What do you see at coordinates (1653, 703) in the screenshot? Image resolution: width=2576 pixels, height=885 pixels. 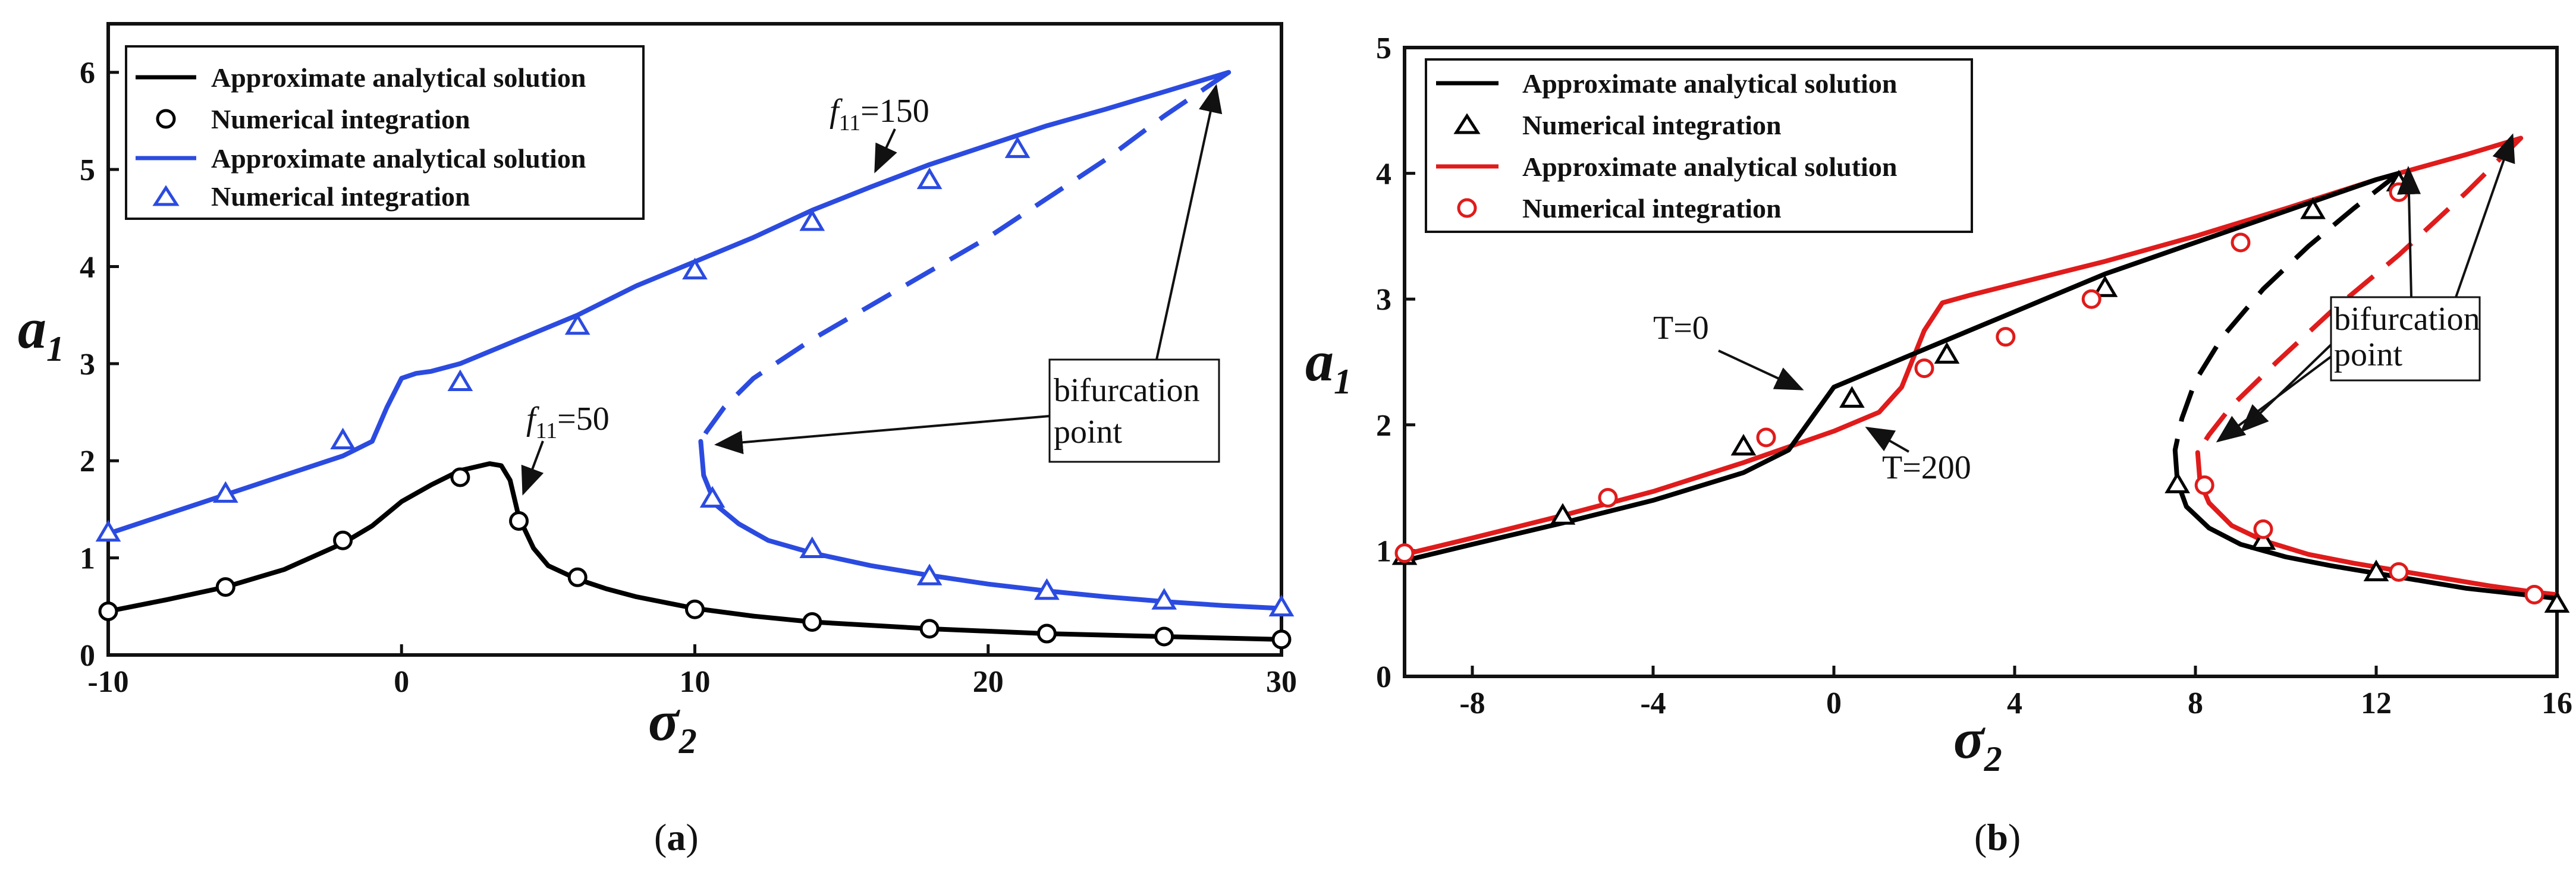 I see `x-tick-label: -4` at bounding box center [1653, 703].